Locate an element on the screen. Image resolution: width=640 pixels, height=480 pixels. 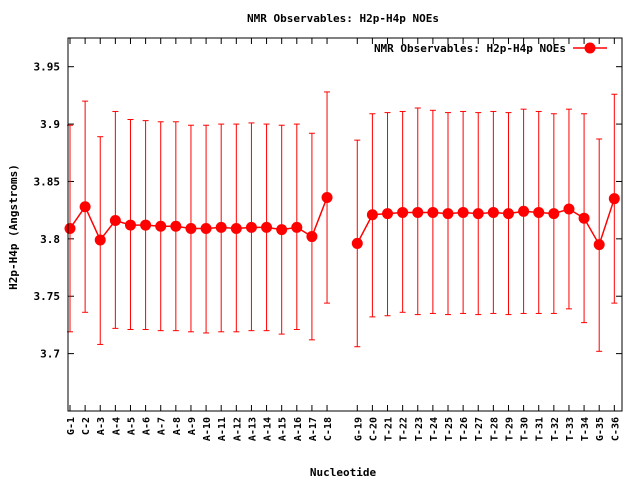
legend-marker is located at coordinates (590, 48).